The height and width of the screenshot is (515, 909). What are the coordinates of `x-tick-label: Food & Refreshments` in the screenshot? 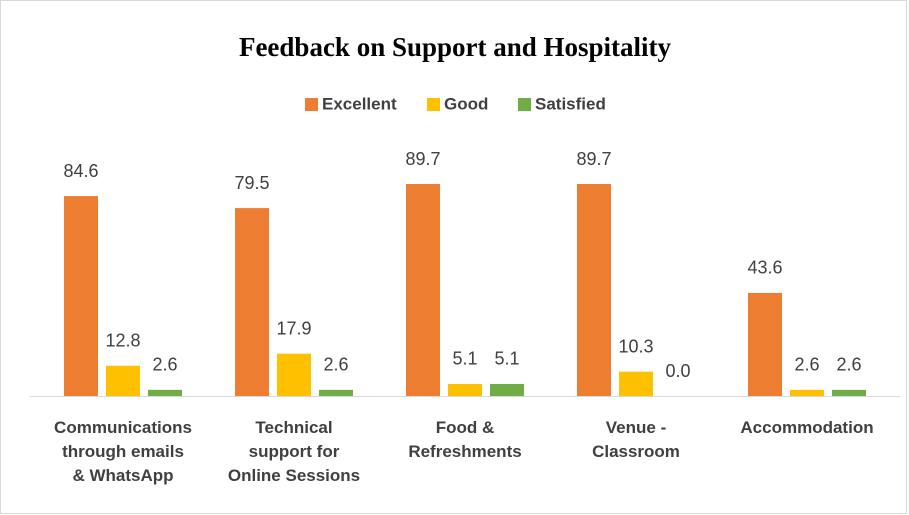 It's located at (465, 439).